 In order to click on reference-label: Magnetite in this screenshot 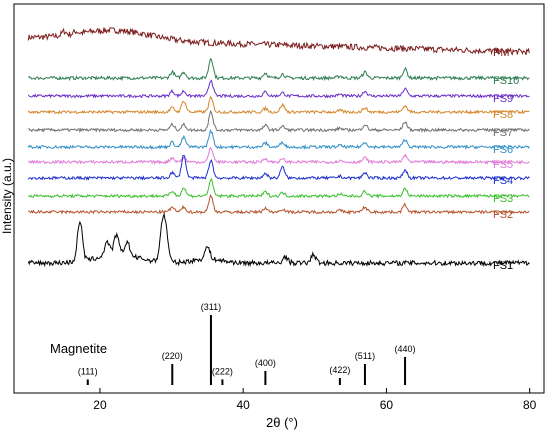, I will do `click(78, 348)`.